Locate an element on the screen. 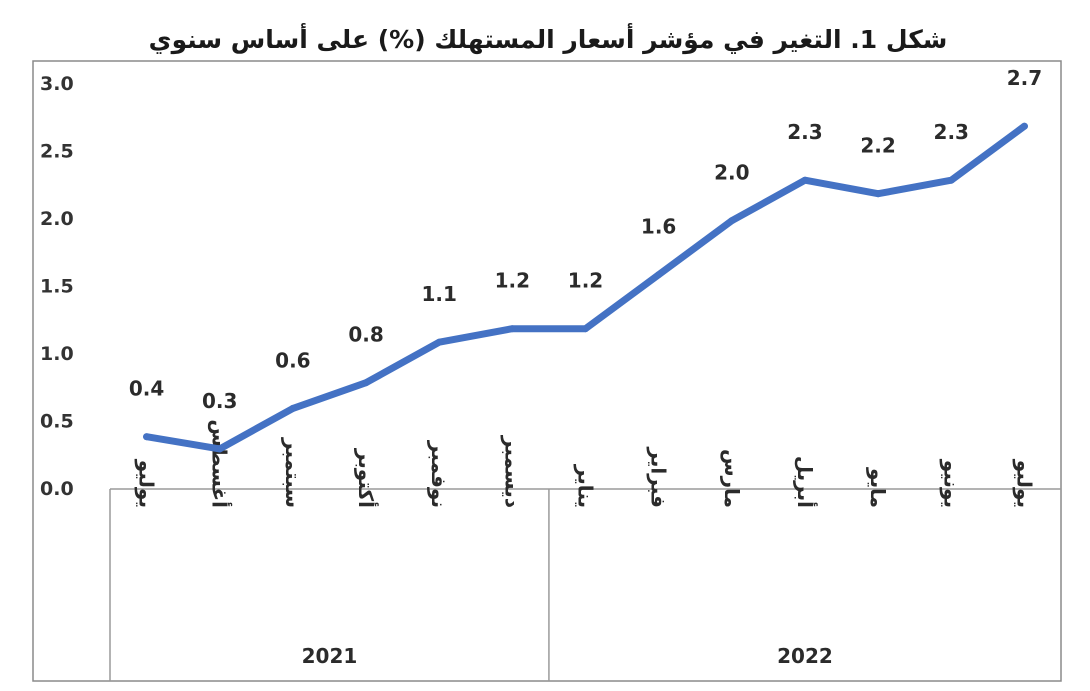 The width and height of the screenshot is (1090, 691). y-tick-label: 0.0 is located at coordinates (57, 489).